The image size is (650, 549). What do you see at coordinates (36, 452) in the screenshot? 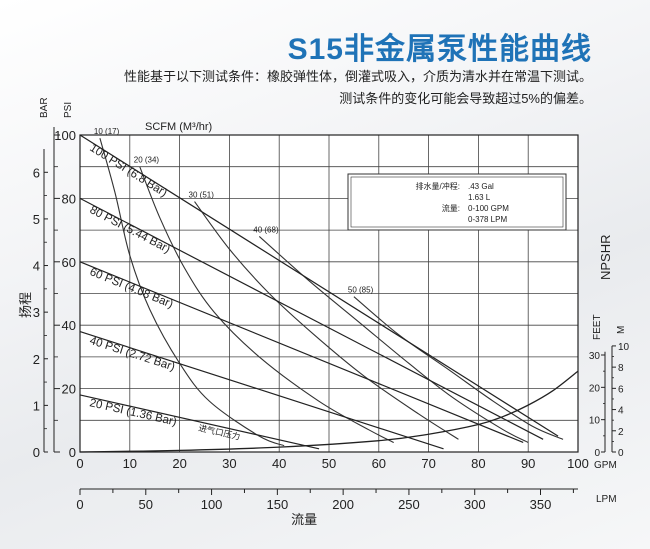
I see `bar-tick-label: 0` at bounding box center [36, 452].